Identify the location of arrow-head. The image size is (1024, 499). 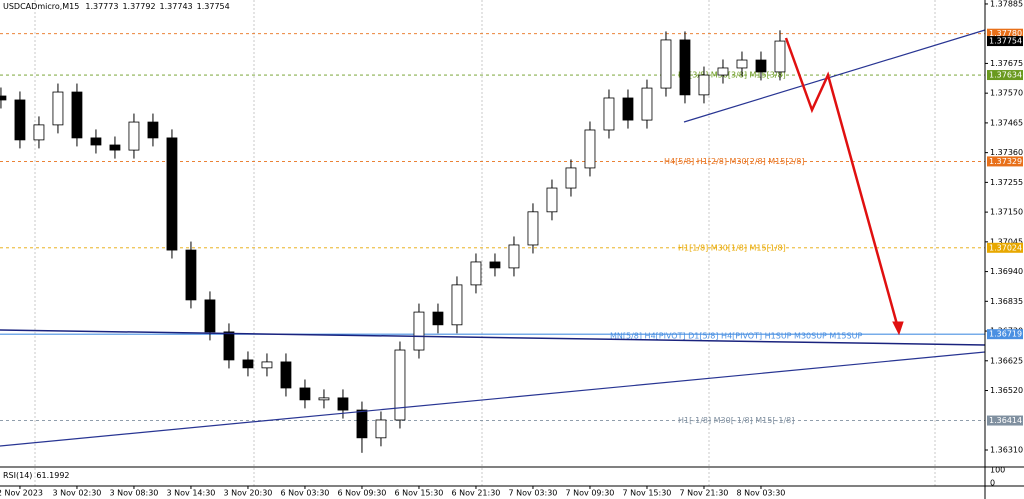
(898, 328).